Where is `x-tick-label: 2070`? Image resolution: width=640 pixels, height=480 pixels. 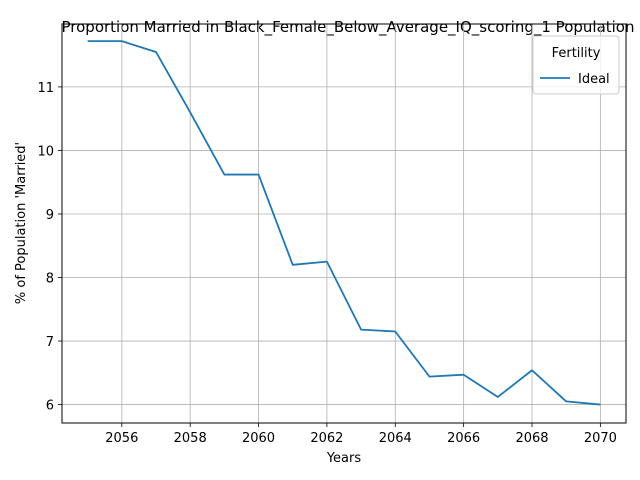
x-tick-label: 2070 is located at coordinates (600, 438).